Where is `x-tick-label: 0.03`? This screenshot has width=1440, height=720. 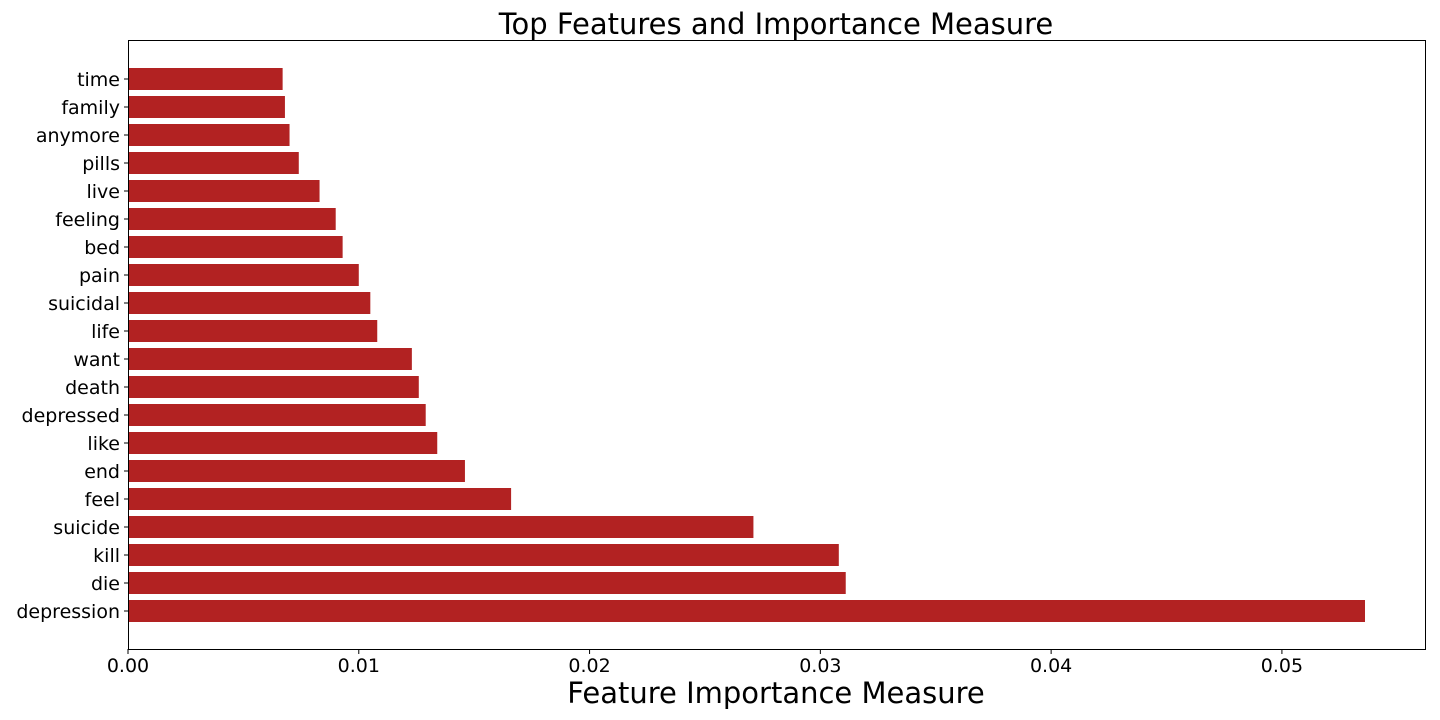
x-tick-label: 0.03 is located at coordinates (820, 666).